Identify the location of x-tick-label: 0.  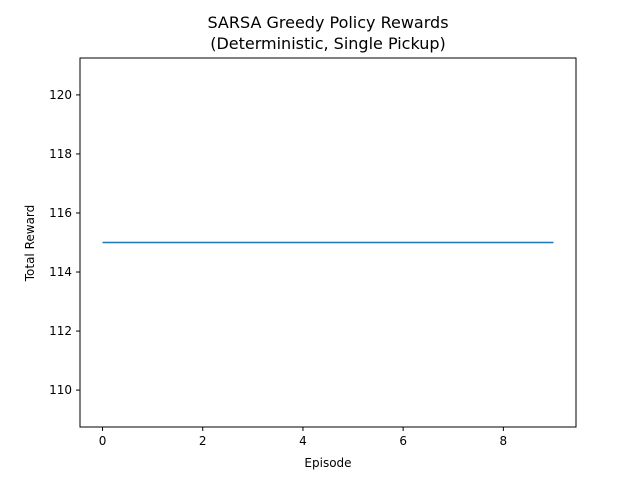
(103, 441).